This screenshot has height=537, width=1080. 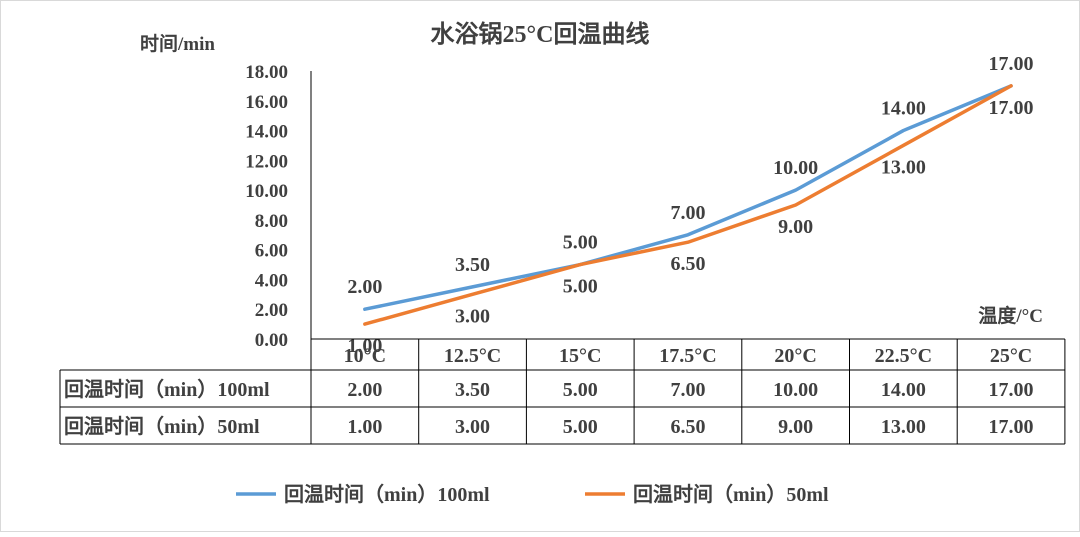 I want to click on x-category-label: 25°C, so click(x=1011, y=356).